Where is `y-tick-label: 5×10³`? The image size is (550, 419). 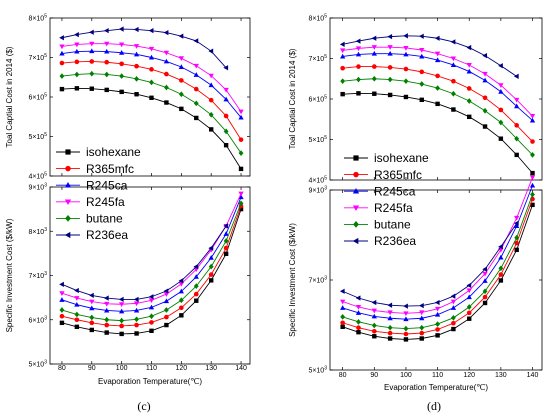 y-tick-label: 5×10³ is located at coordinates (317, 370).